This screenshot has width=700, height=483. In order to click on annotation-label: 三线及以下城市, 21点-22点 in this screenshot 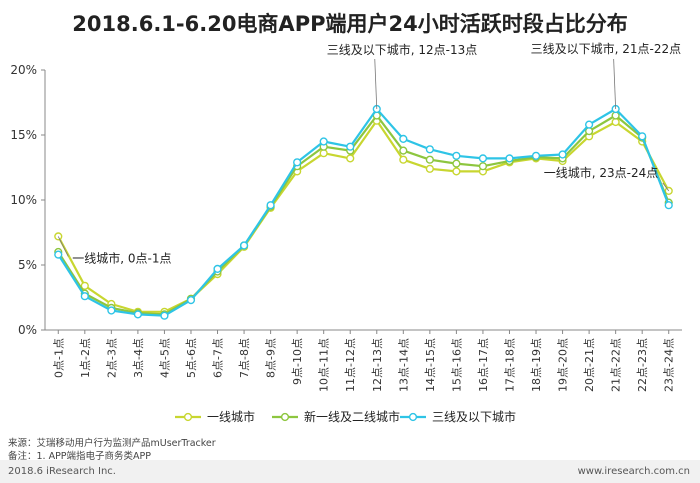, I will do `click(606, 48)`.